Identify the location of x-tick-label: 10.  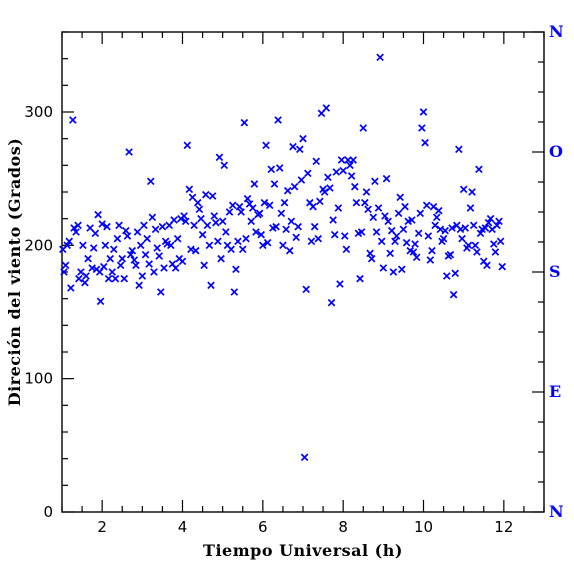
(423, 527).